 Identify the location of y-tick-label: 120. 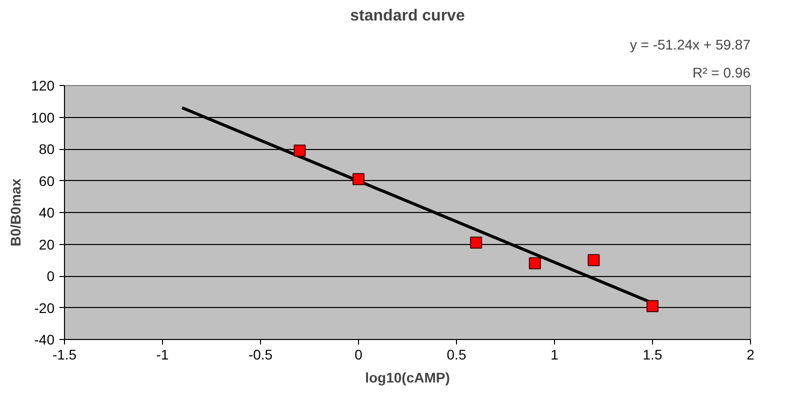
(43, 86).